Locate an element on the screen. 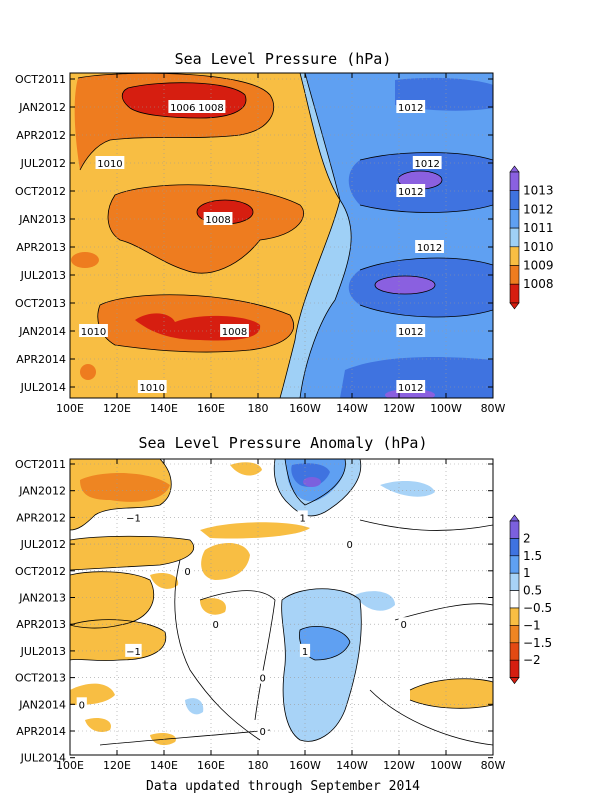 This screenshot has height=800, width=600. colorbar-label: −1.5 is located at coordinates (537, 643).